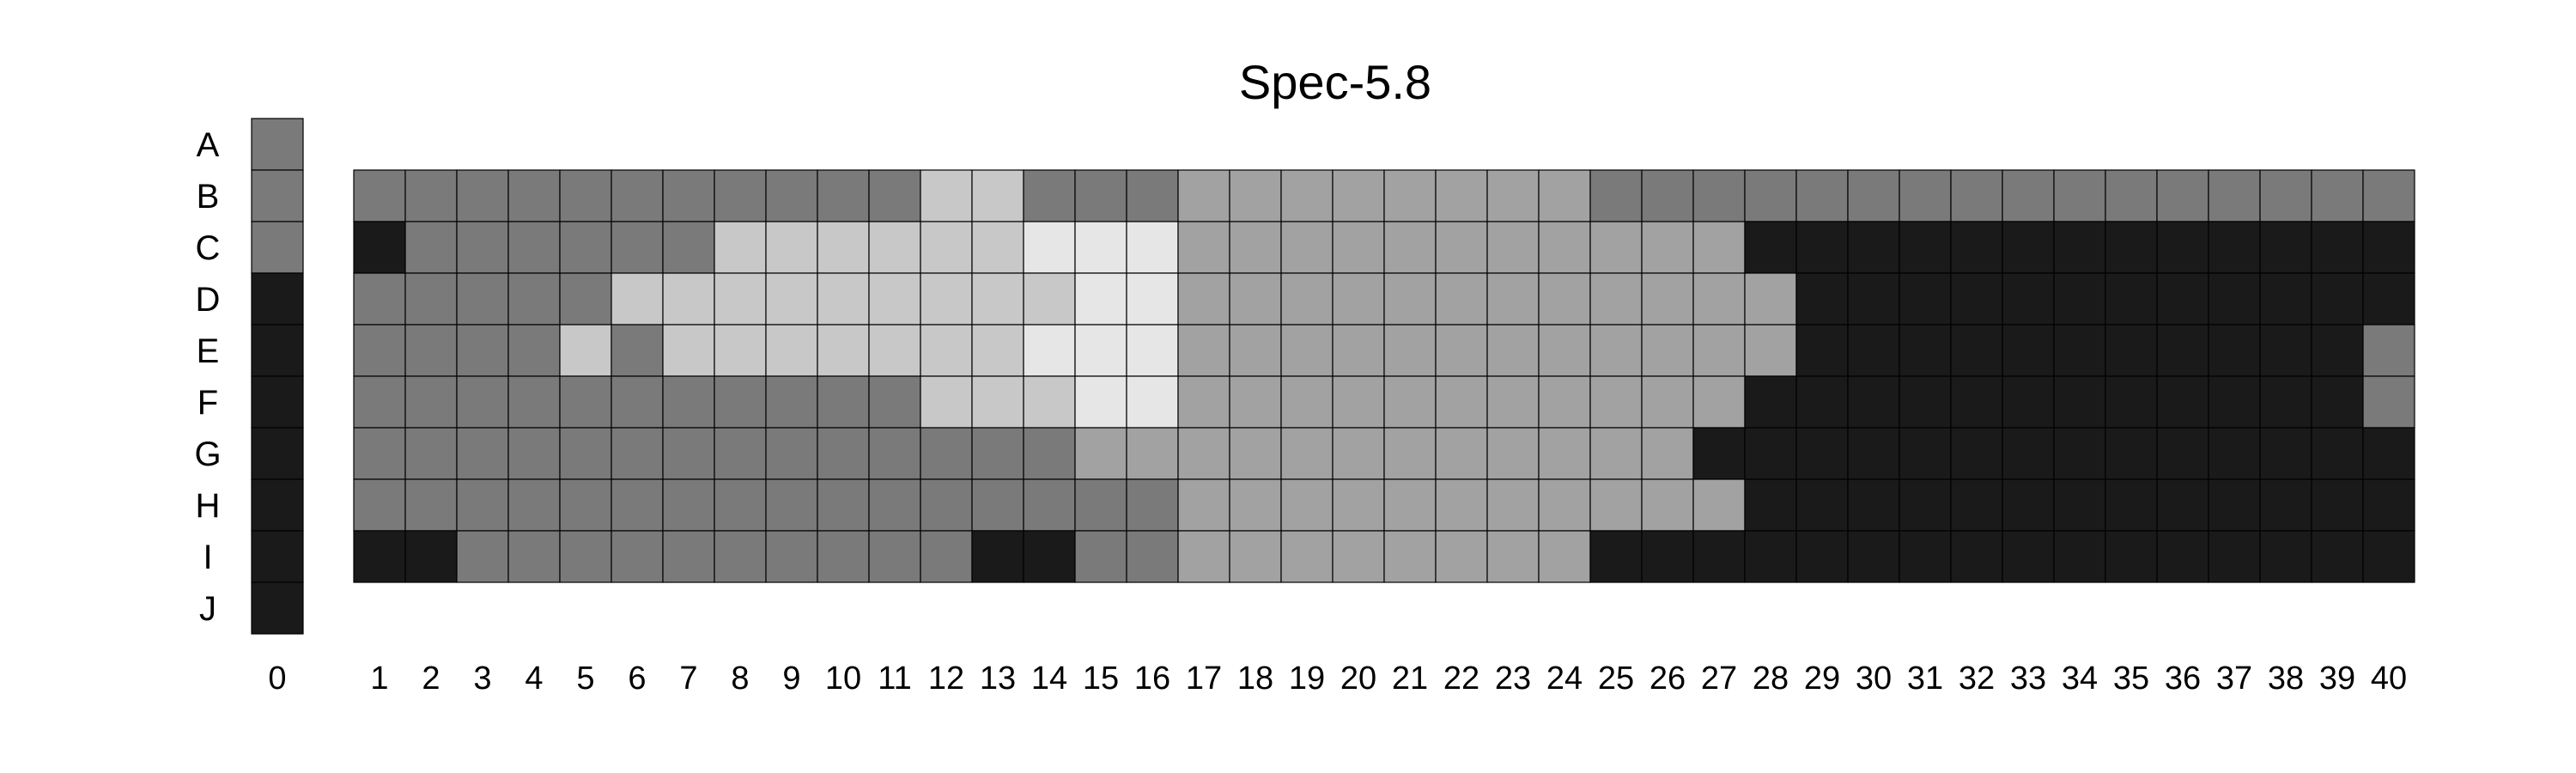 This screenshot has height=773, width=2576. What do you see at coordinates (1049, 350) in the screenshot?
I see `cell-14-e` at bounding box center [1049, 350].